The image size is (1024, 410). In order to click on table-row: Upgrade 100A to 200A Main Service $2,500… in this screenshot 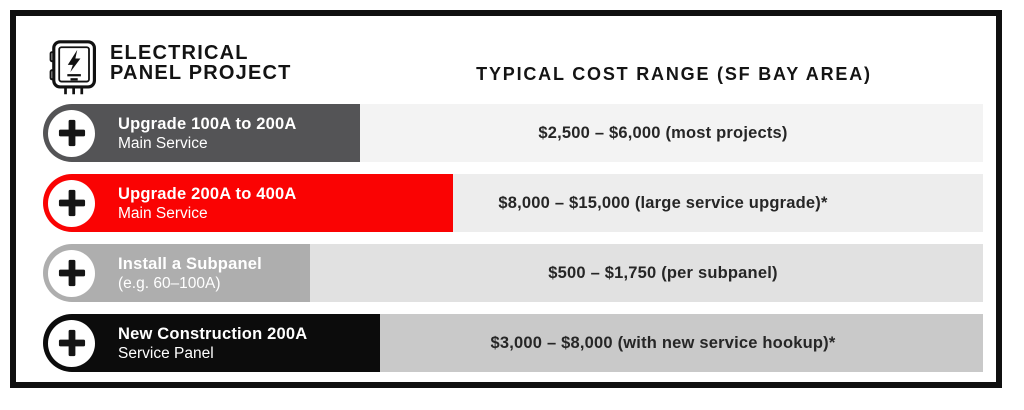, I will do `click(513, 133)`.